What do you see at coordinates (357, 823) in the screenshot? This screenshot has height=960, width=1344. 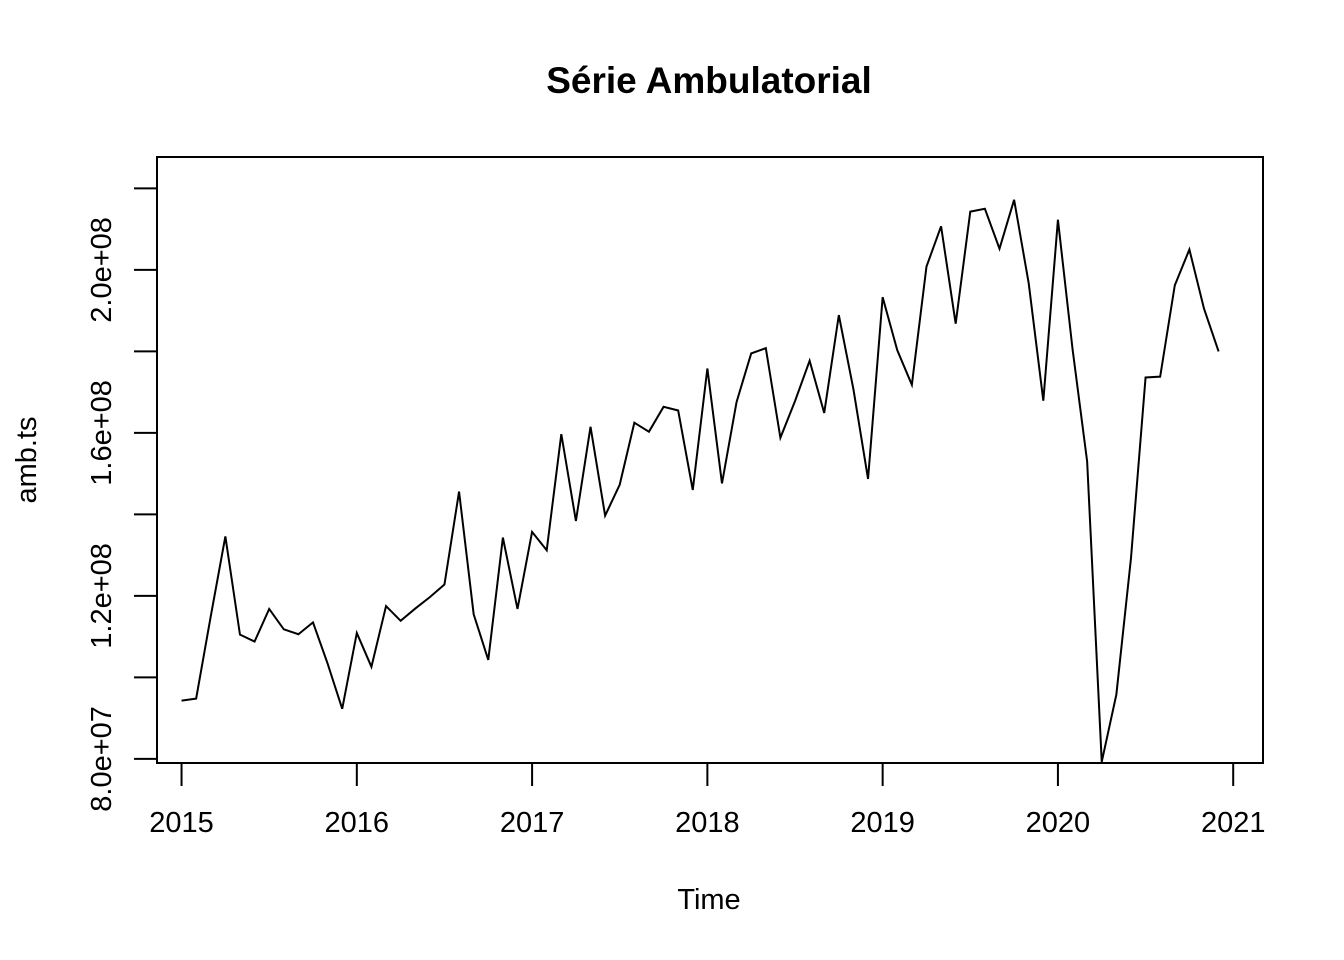 I see `x-tick-label: 2016` at bounding box center [357, 823].